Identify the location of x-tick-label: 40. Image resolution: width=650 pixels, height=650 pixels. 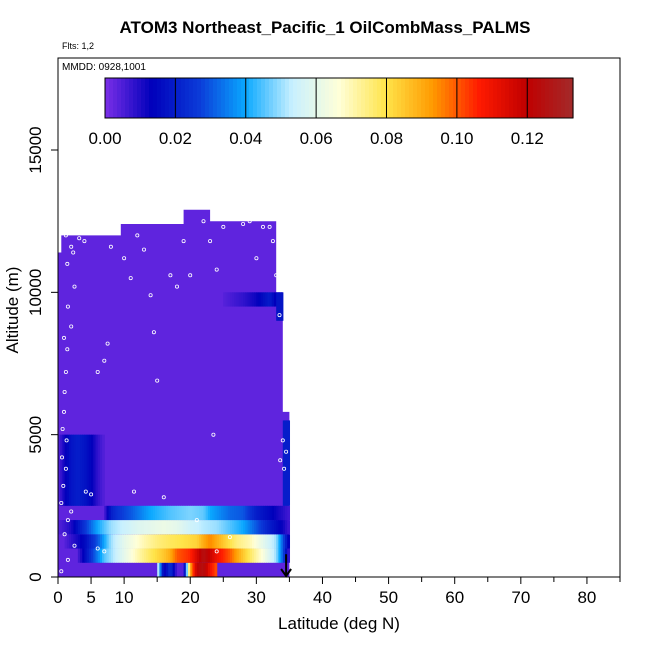
(322, 597).